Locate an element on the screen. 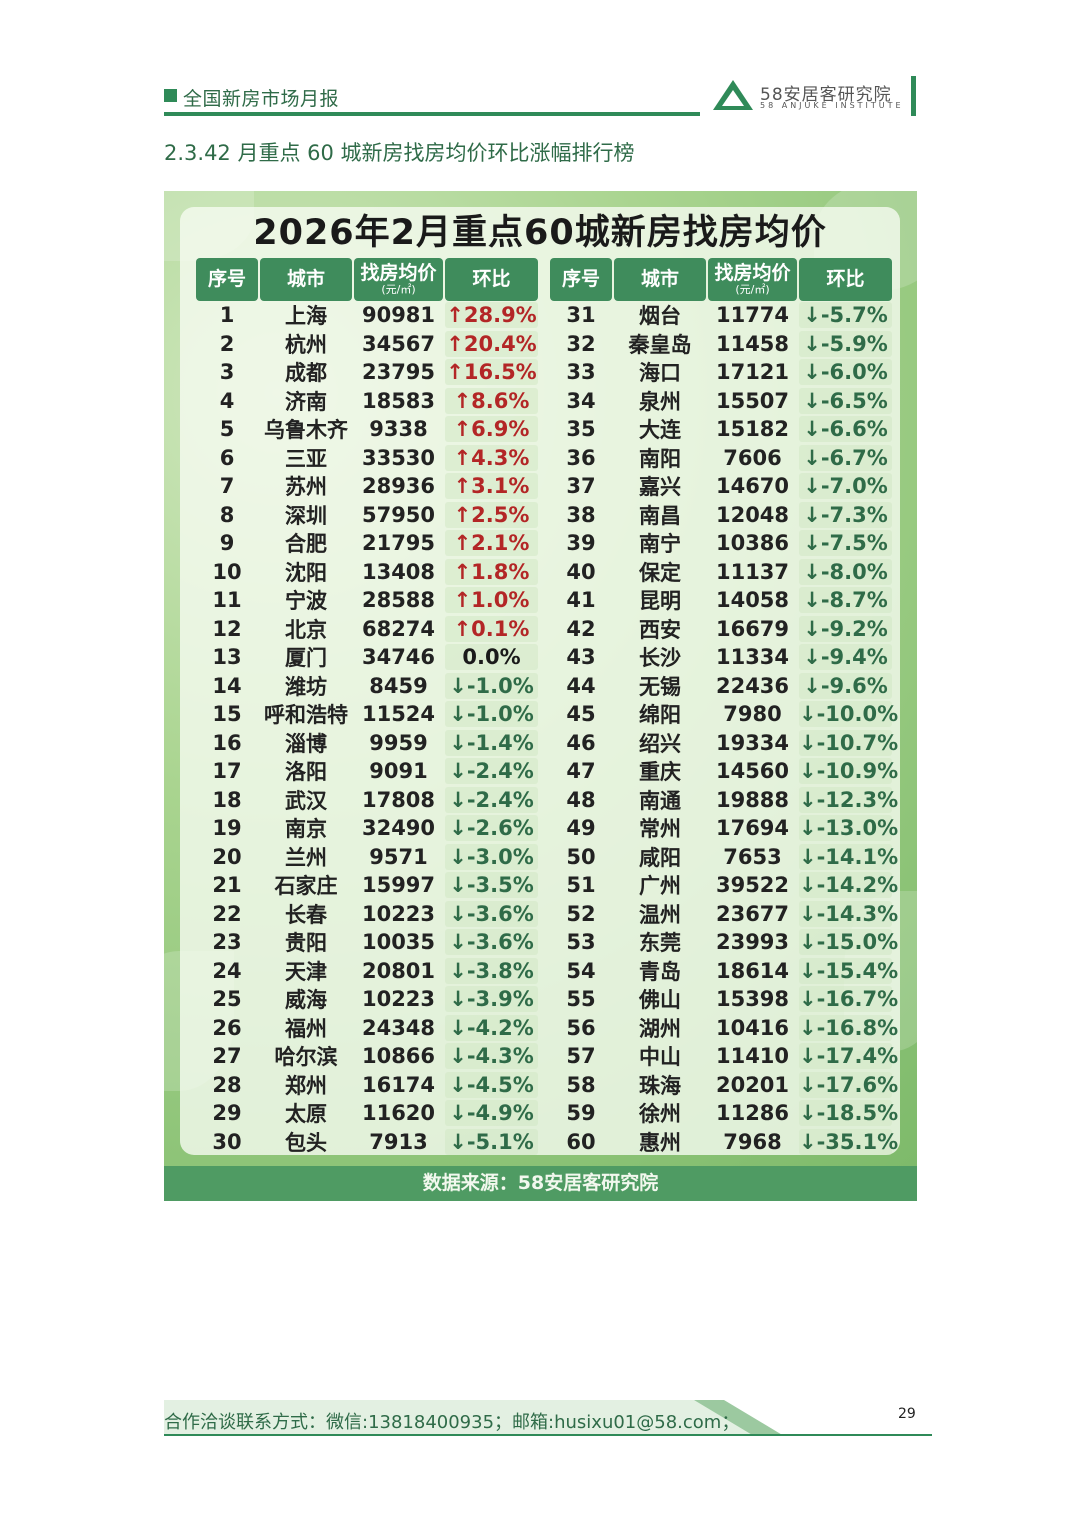 This screenshot has height=1527, width=1080. table-row: 35 大连 15182 ↓-6.6% is located at coordinates (722, 429).